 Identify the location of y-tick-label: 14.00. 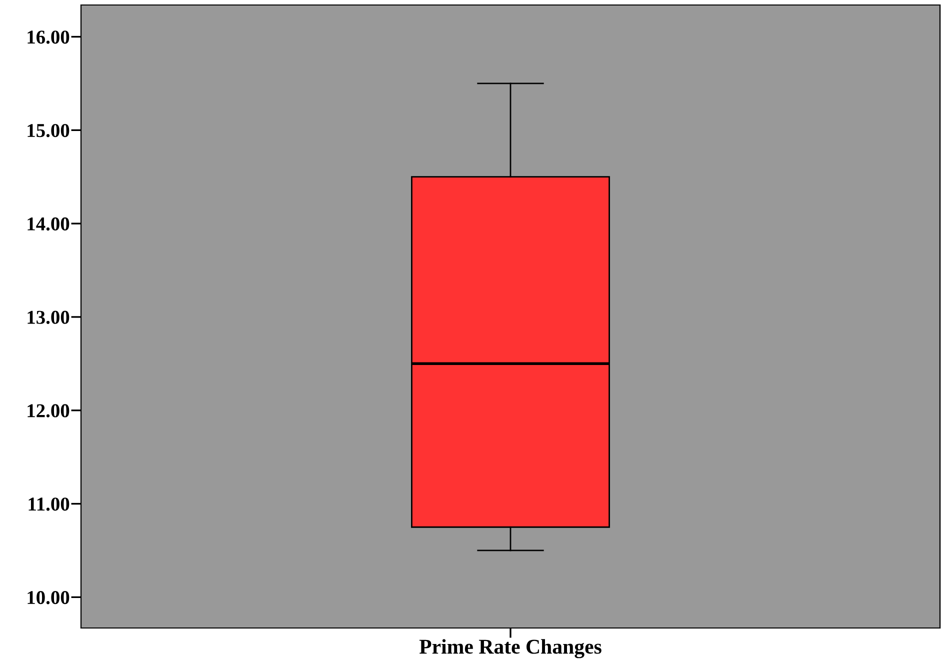
(49, 224).